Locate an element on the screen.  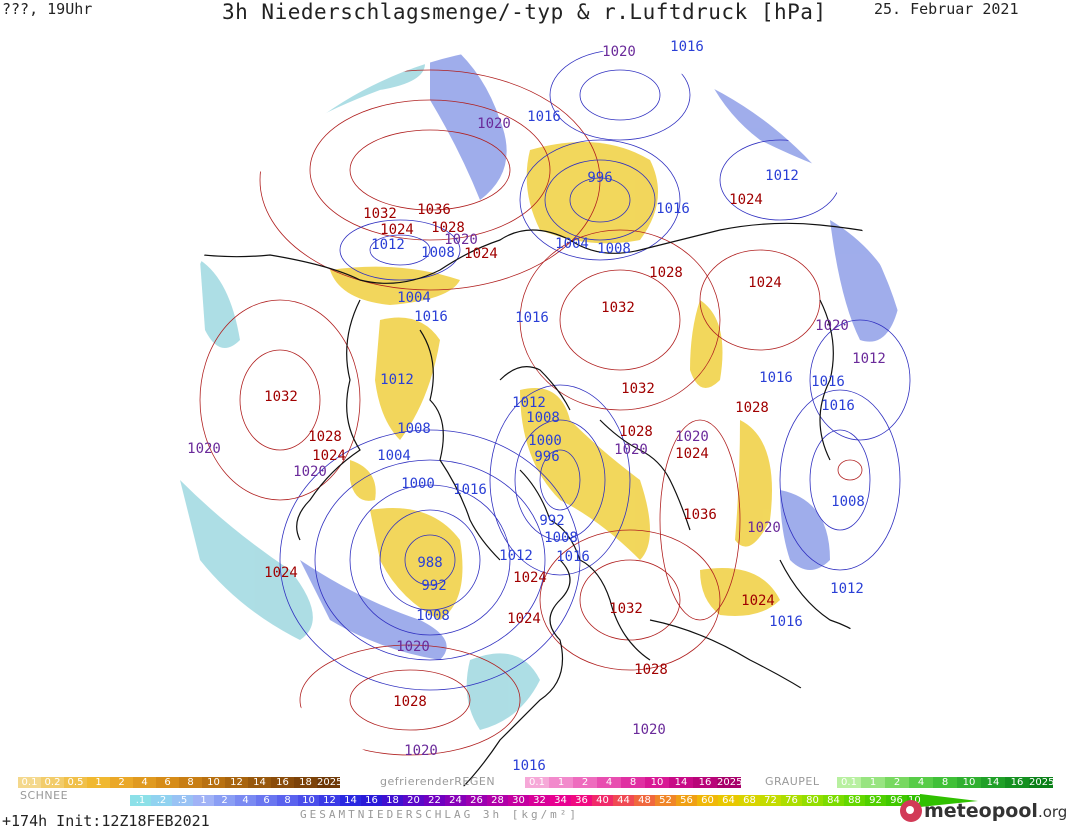
legend-cell: 44 is located at coordinates (623, 800).